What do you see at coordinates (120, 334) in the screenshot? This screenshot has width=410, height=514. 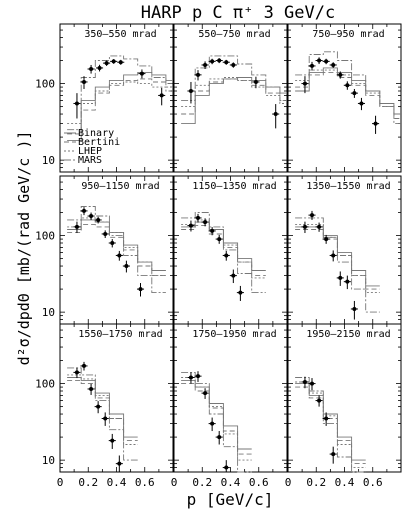 I see `panel-label: 1550–1750 mrad` at bounding box center [120, 334].